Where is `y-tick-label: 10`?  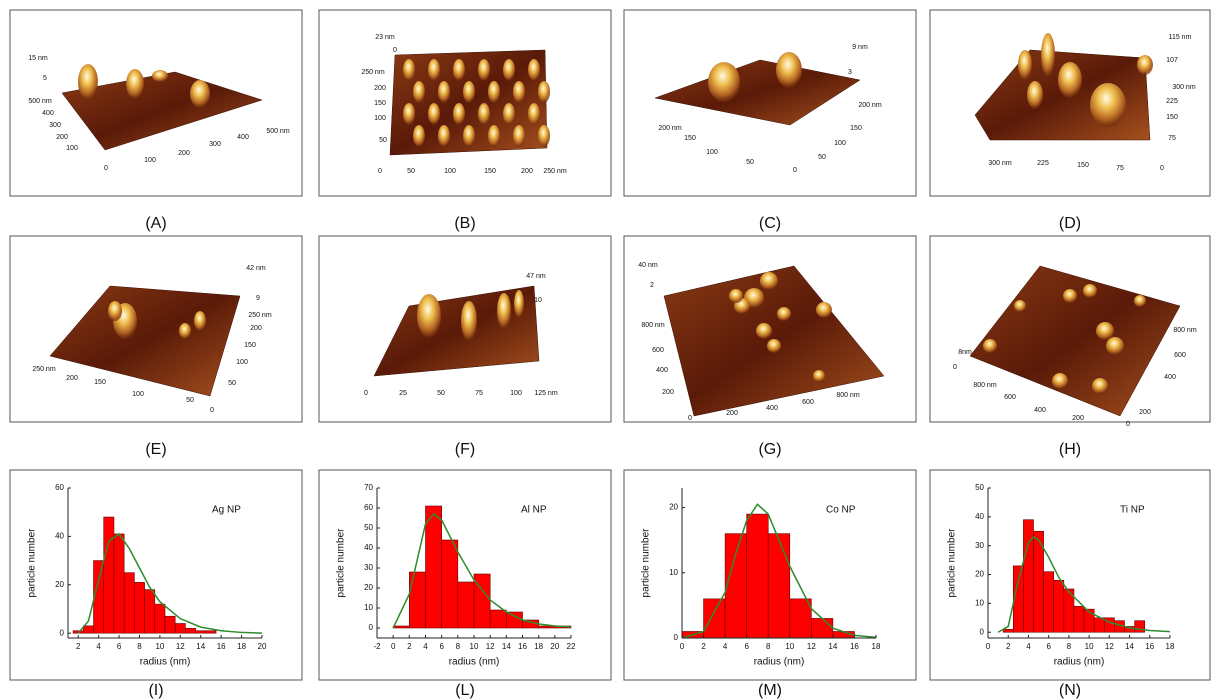
y-tick-label: 10 is located at coordinates (673, 572).